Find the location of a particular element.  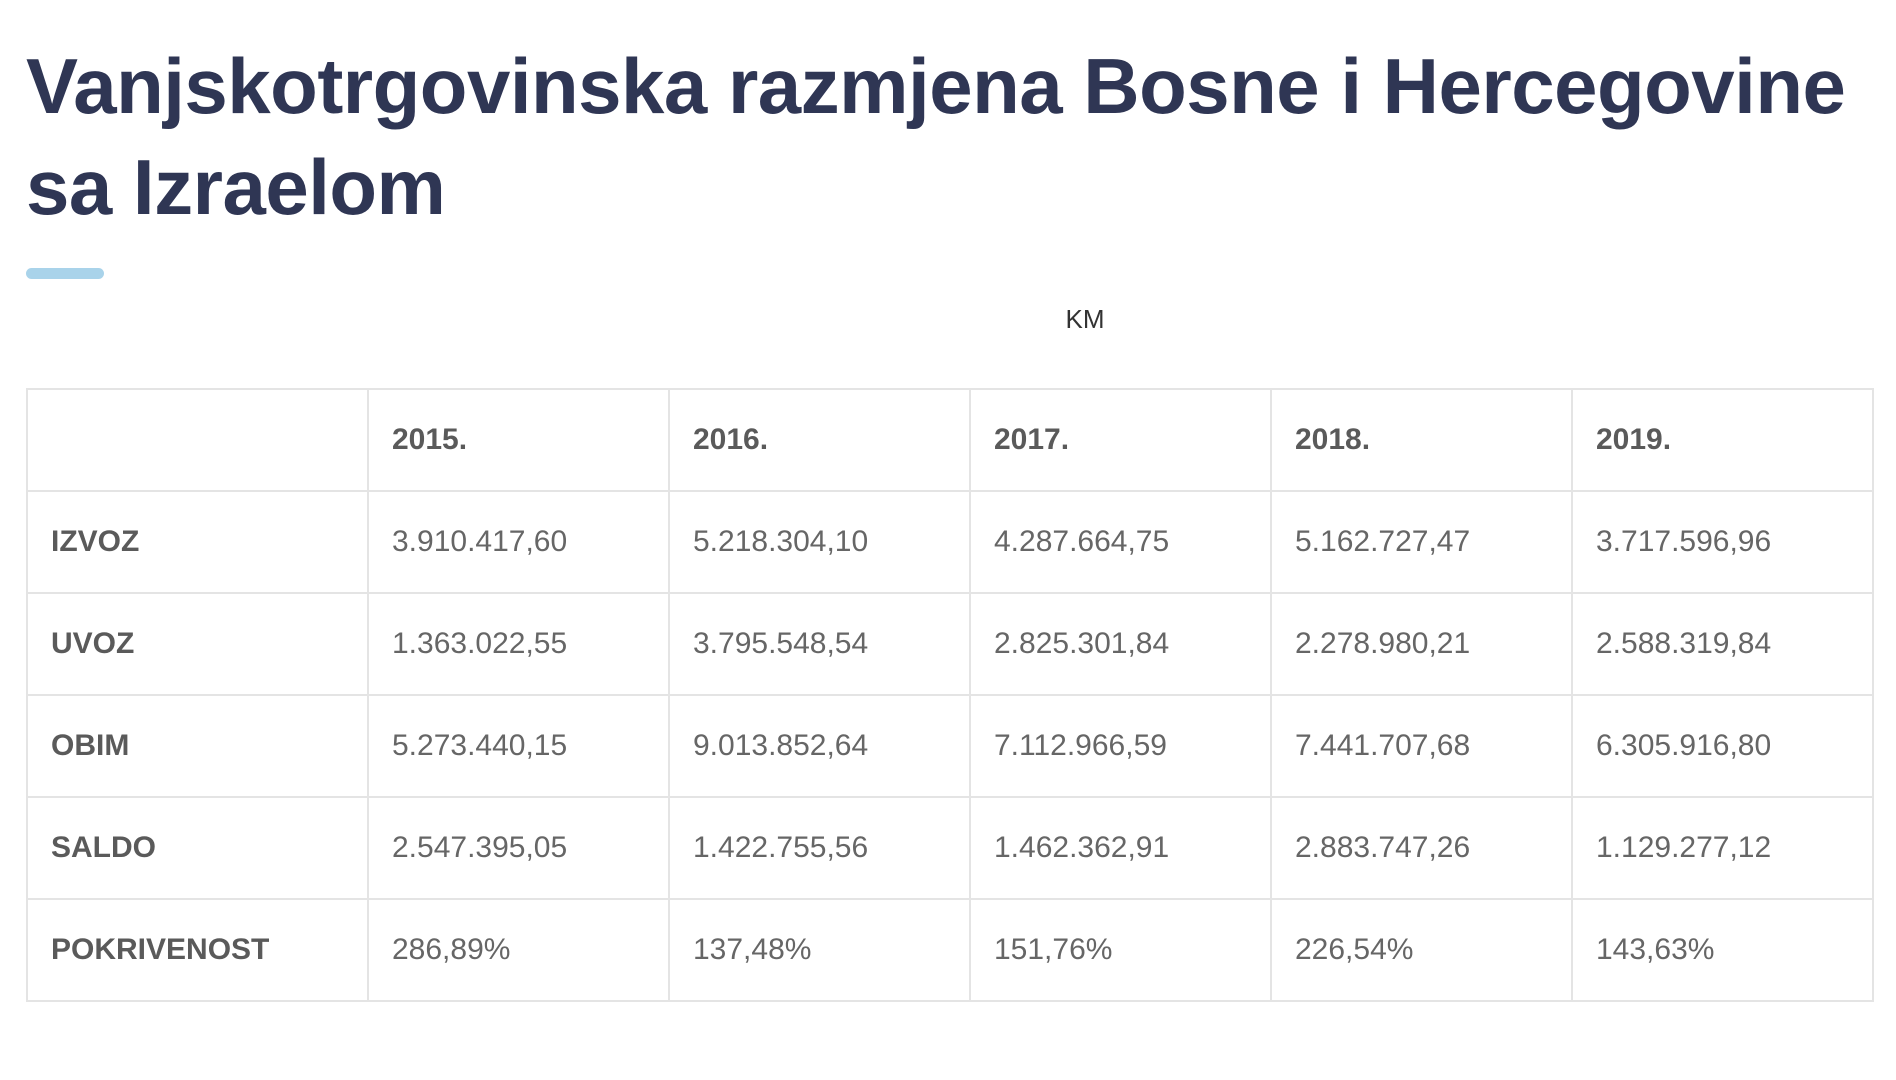

table-cell: 6.305.916,80 is located at coordinates (1722, 746).